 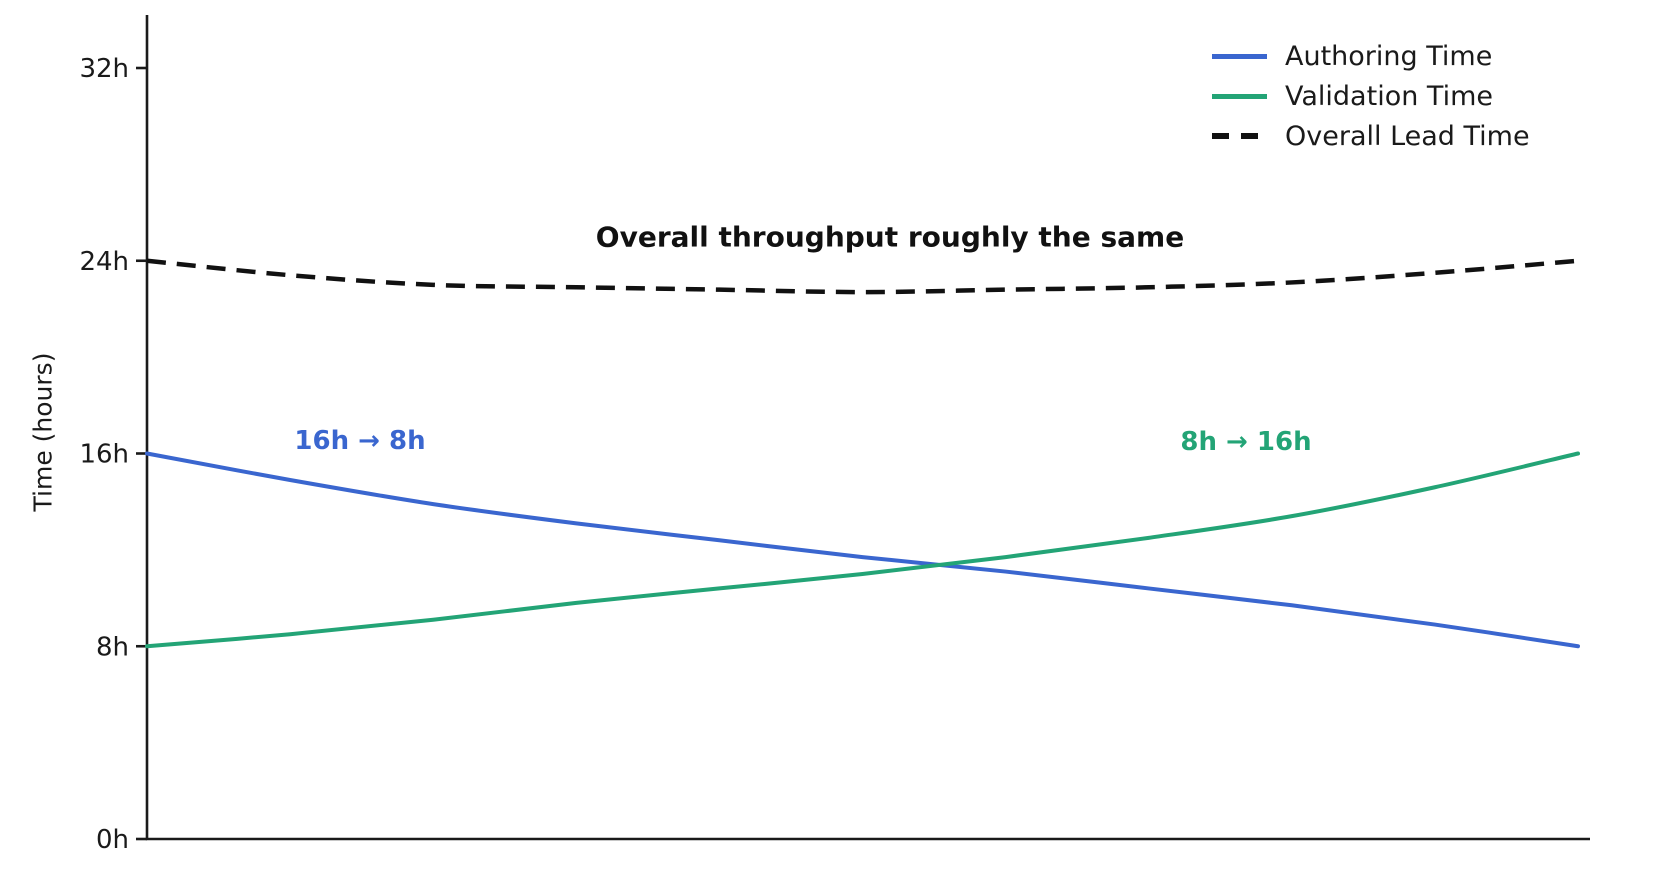 What do you see at coordinates (890, 237) in the screenshot?
I see `annotation-overall-throughput: Overall throughput roughly the same` at bounding box center [890, 237].